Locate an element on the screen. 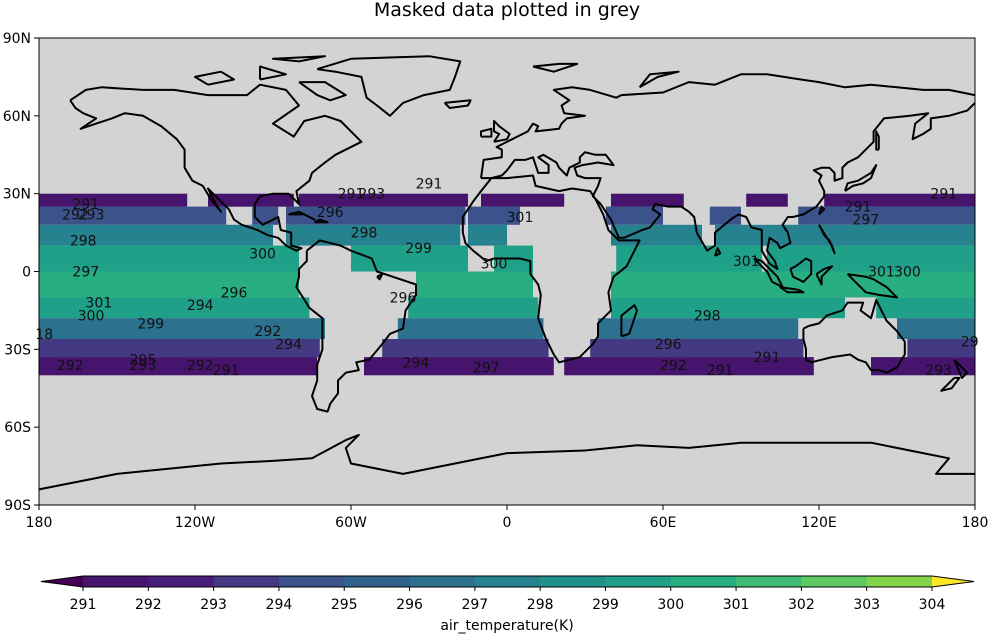  x-axis: 180 120W 60W 0 60E 120E 180 is located at coordinates (507, 518).